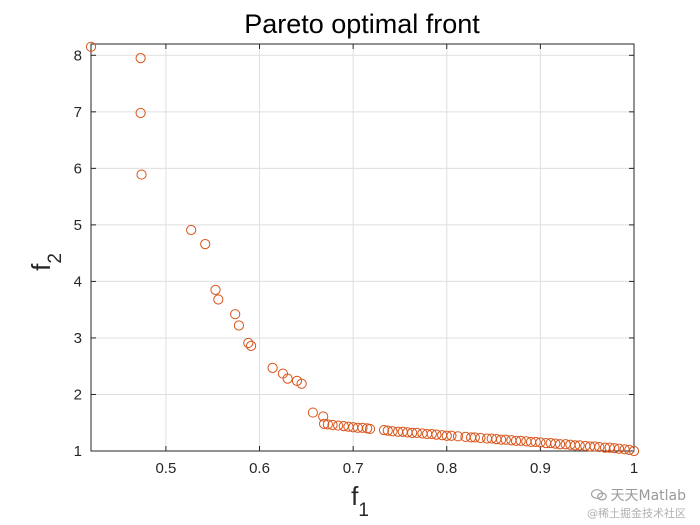 Image resolution: width=700 pixels, height=525 pixels. What do you see at coordinates (353, 468) in the screenshot?
I see `x-tick-label: 0.7` at bounding box center [353, 468].